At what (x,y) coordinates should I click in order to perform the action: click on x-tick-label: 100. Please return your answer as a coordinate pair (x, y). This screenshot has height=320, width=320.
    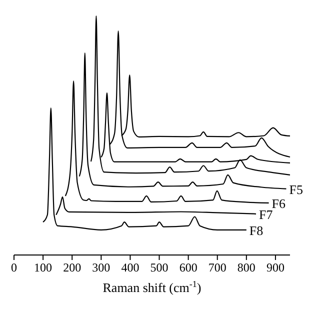
    Looking at the image, I should click on (43, 267).